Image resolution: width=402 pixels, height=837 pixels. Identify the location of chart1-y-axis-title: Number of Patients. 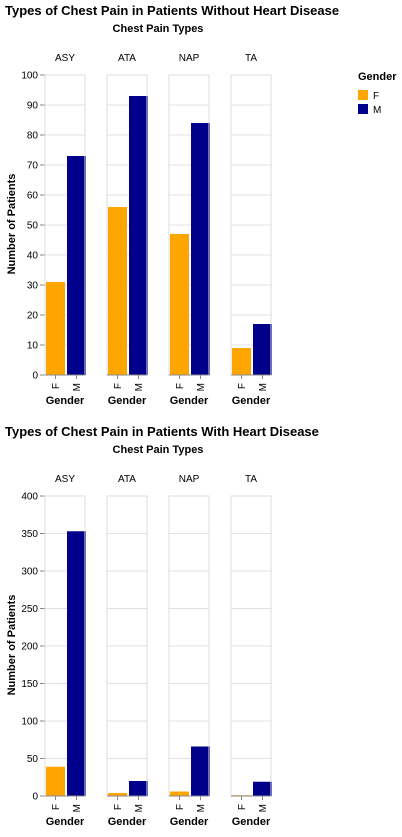
(12, 224).